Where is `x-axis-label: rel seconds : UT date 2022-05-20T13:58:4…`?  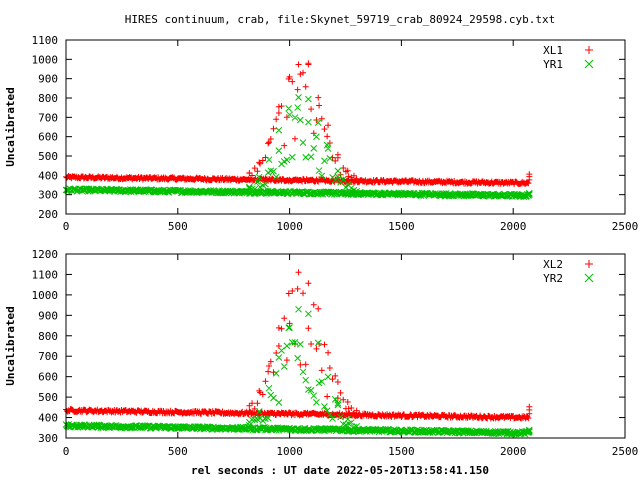 x-axis-label: rel seconds : UT date 2022-05-20T13:58:4… is located at coordinates (340, 470).